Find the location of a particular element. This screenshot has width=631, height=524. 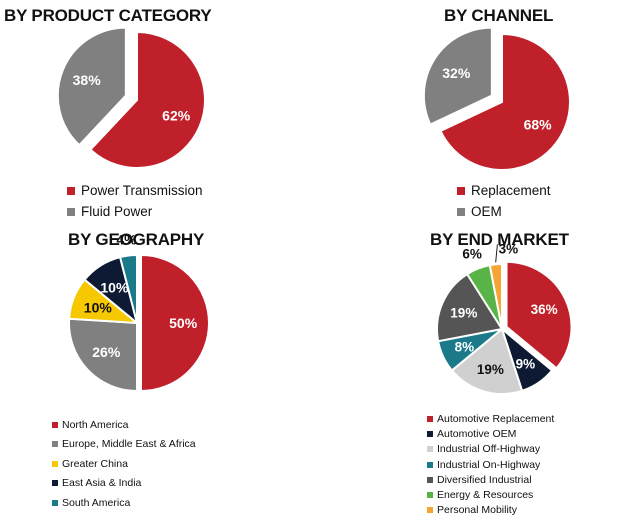

legend-label: Greater China is located at coordinates (95, 463).